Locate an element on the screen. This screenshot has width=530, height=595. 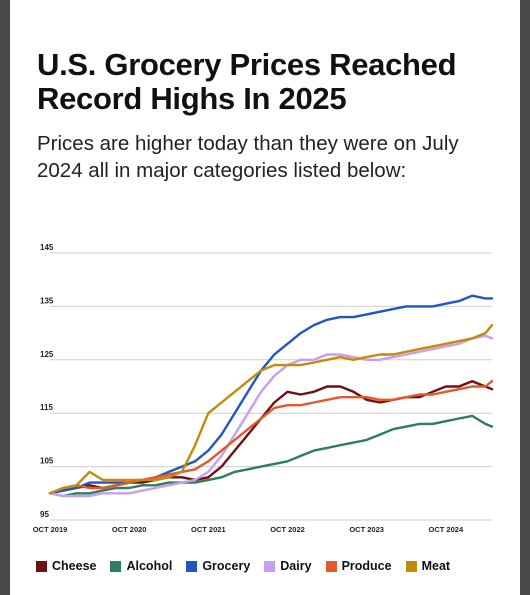
y-tick-label: 95 is located at coordinates (44, 514).